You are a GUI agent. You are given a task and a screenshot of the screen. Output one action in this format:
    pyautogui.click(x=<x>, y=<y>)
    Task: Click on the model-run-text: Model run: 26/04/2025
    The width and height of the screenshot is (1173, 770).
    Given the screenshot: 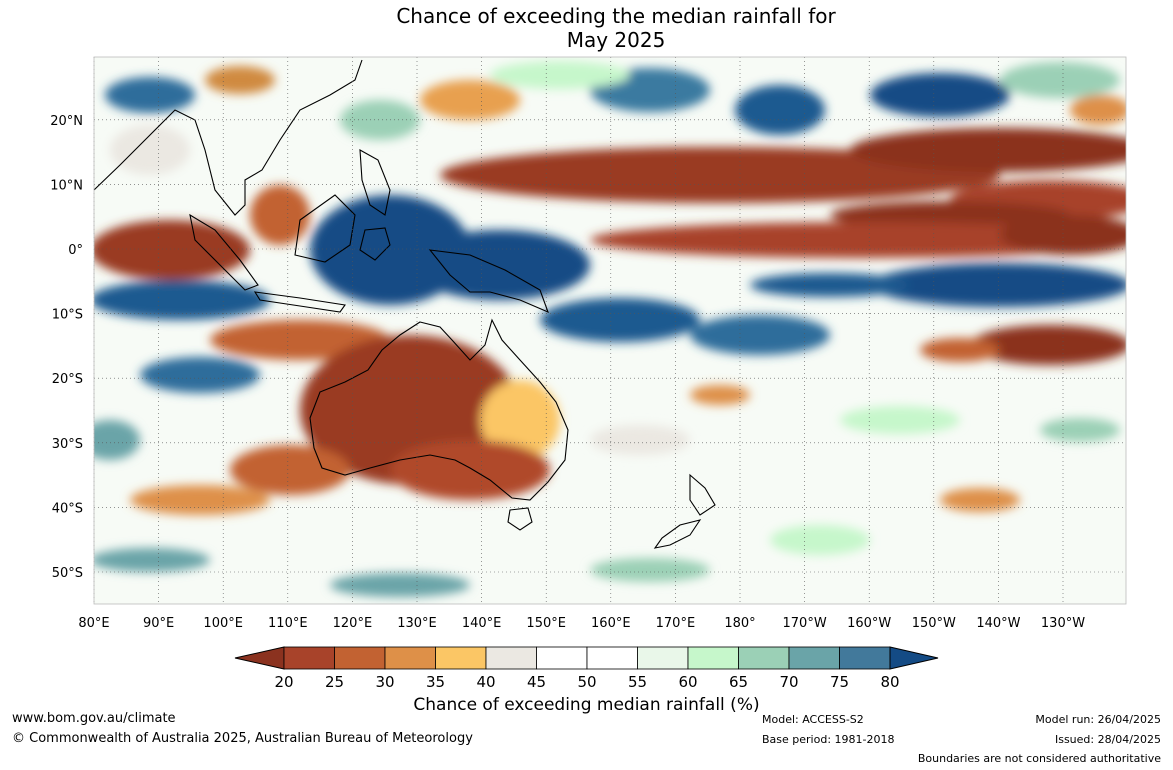 What is the action you would take?
    pyautogui.click(x=1098, y=719)
    